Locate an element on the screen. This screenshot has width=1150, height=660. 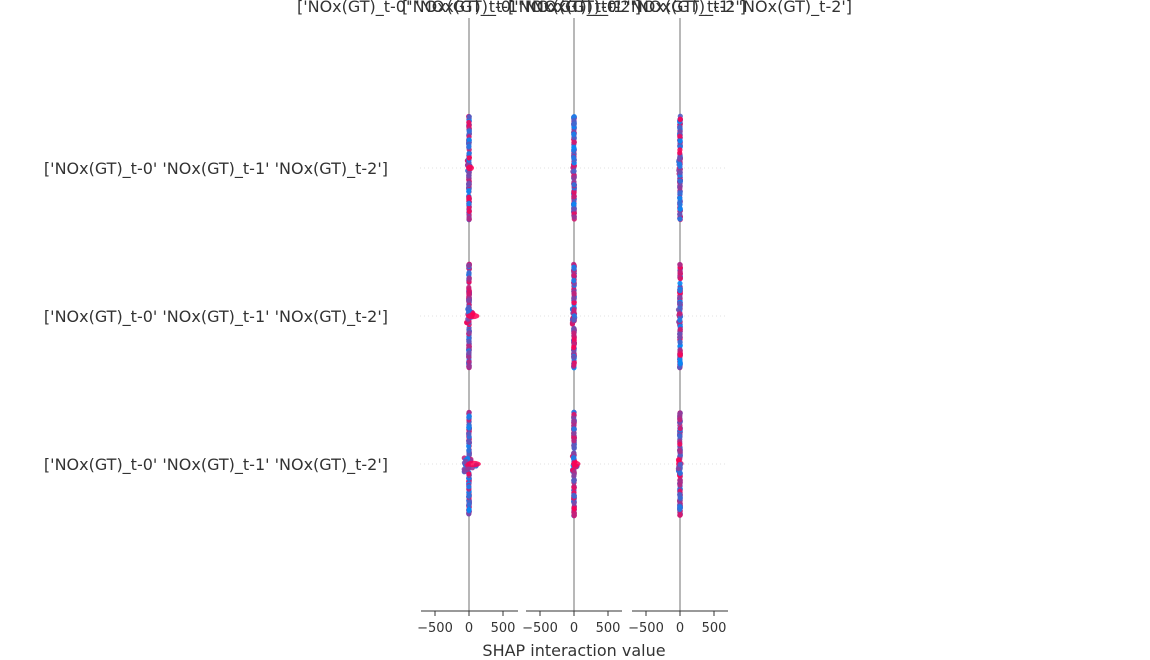
cell-points-r2-c2 is located at coordinates (573, 316).